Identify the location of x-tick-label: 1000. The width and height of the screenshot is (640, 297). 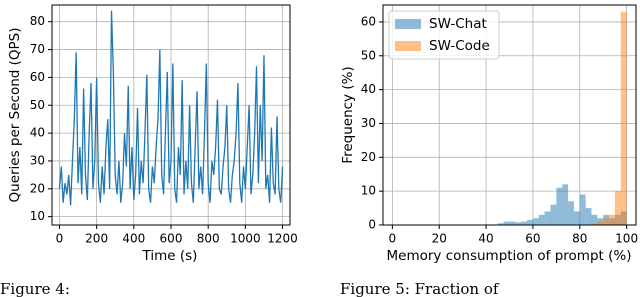
(245, 239).